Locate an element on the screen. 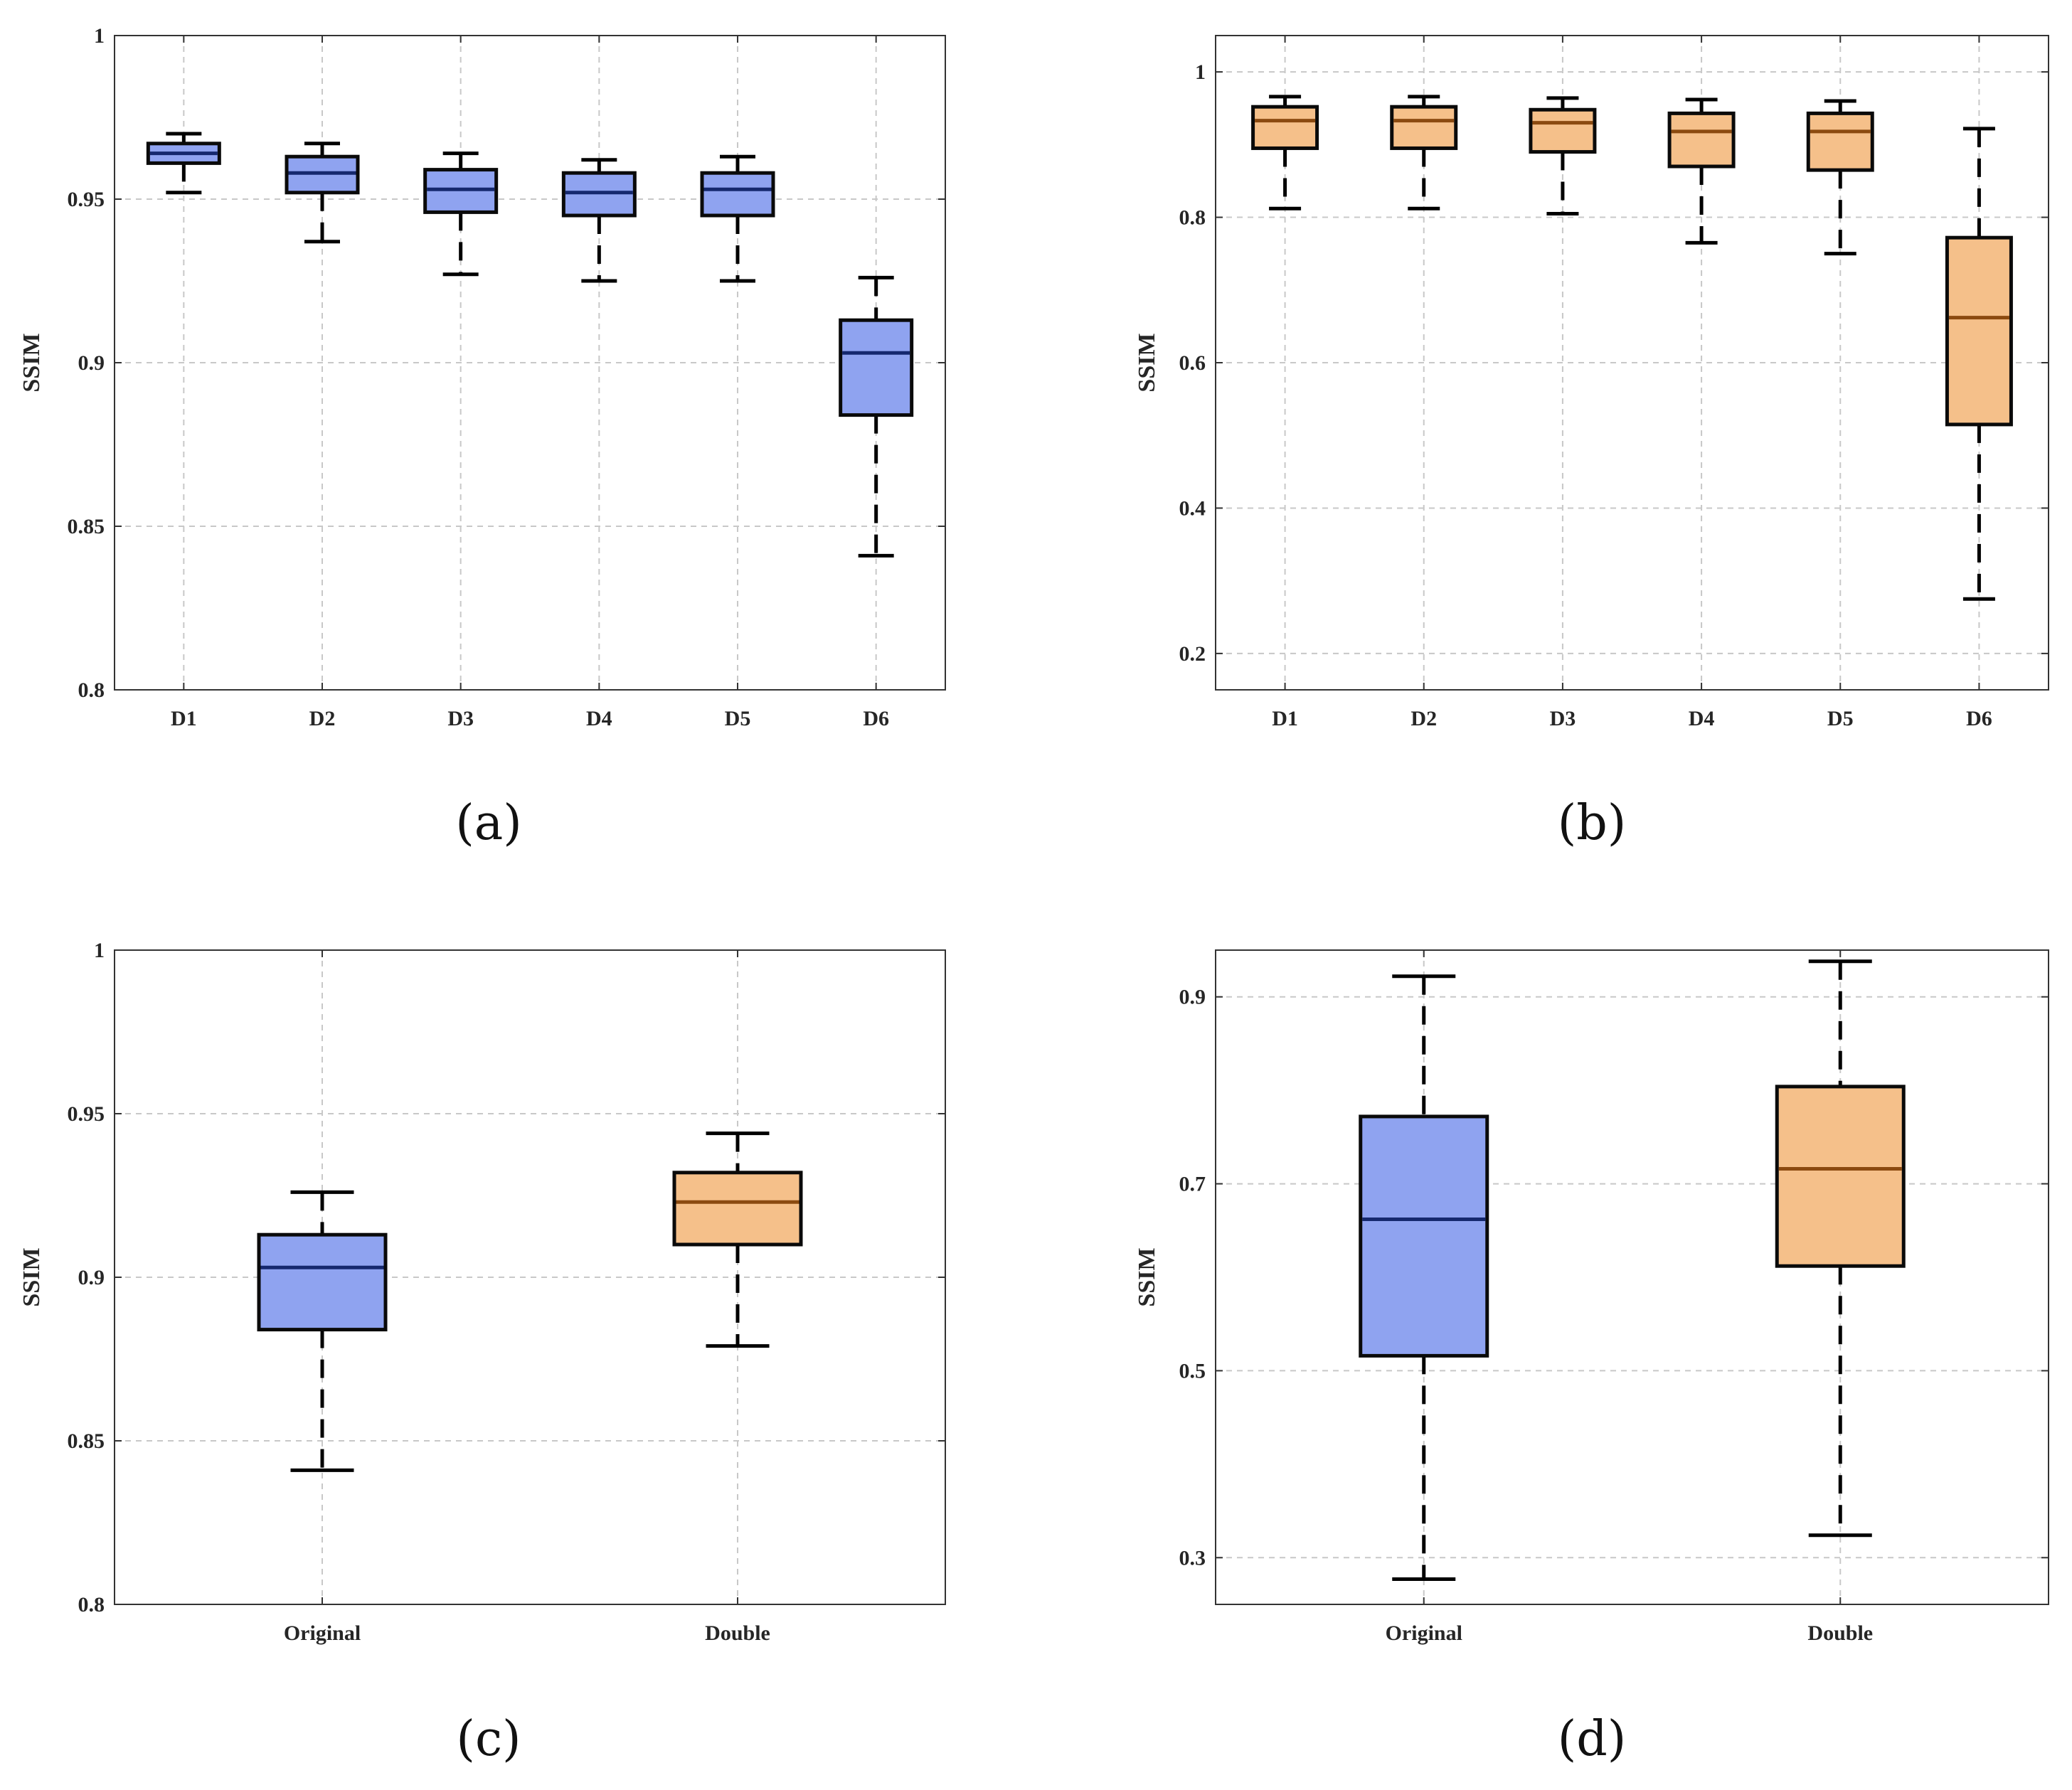 This screenshot has width=2072, height=1790. plot-frame is located at coordinates (1632, 1277).